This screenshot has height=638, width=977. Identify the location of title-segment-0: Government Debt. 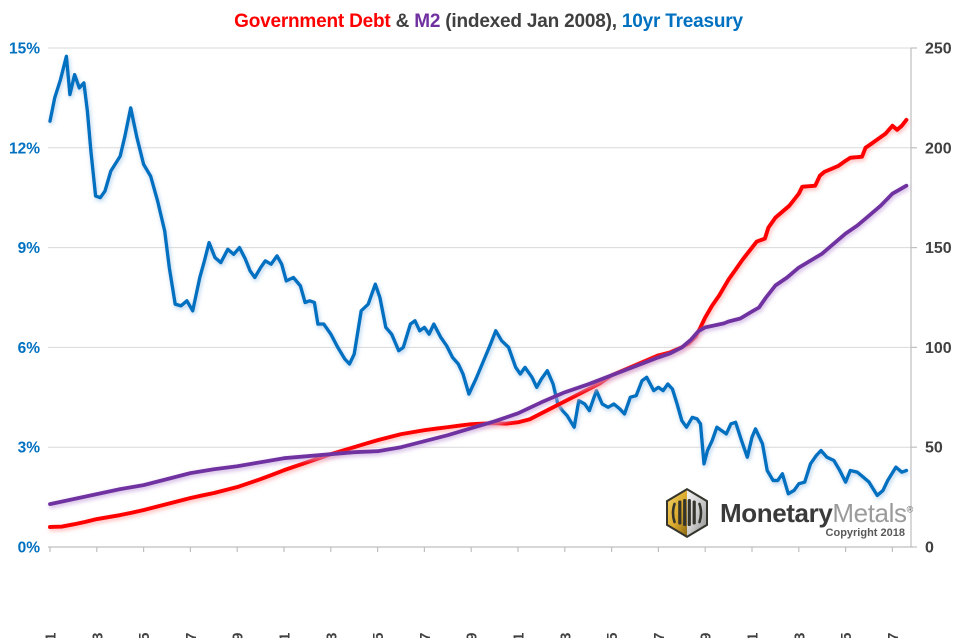
(312, 21).